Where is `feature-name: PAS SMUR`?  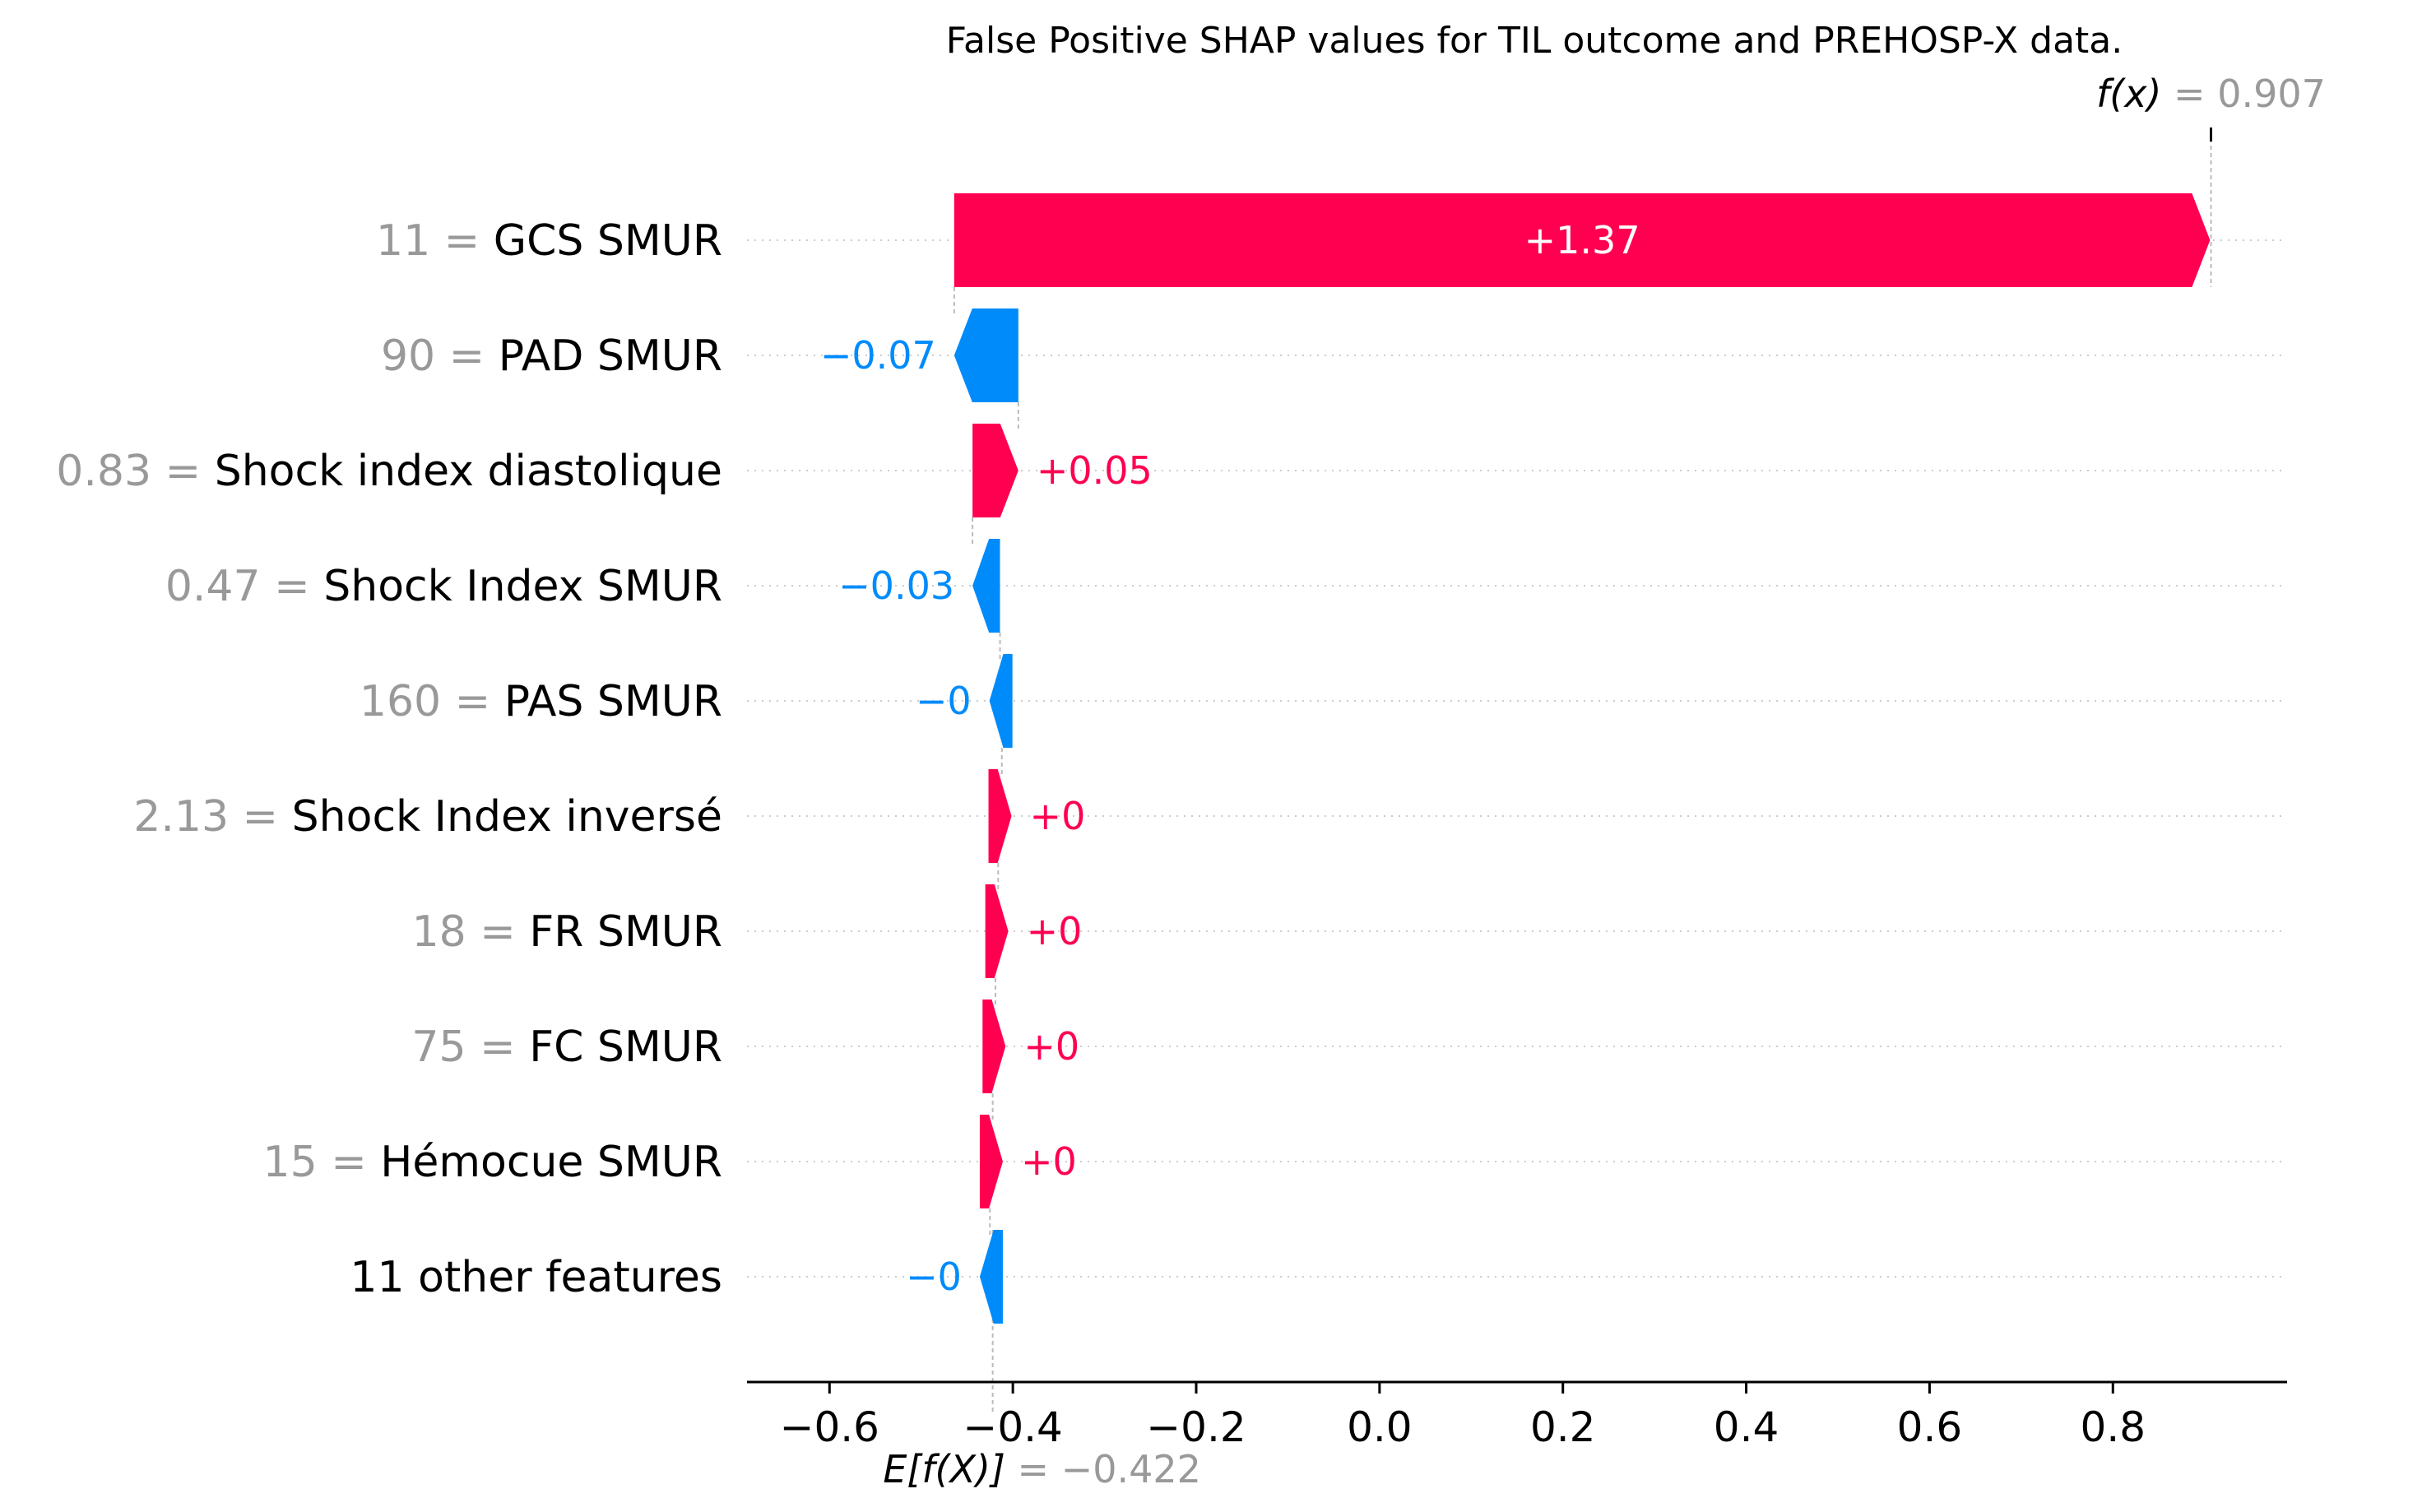 feature-name: PAS SMUR is located at coordinates (613, 701).